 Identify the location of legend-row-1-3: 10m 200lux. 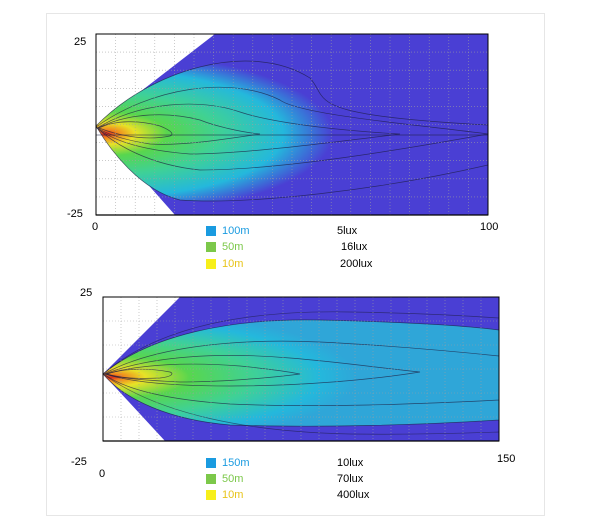
(306, 264).